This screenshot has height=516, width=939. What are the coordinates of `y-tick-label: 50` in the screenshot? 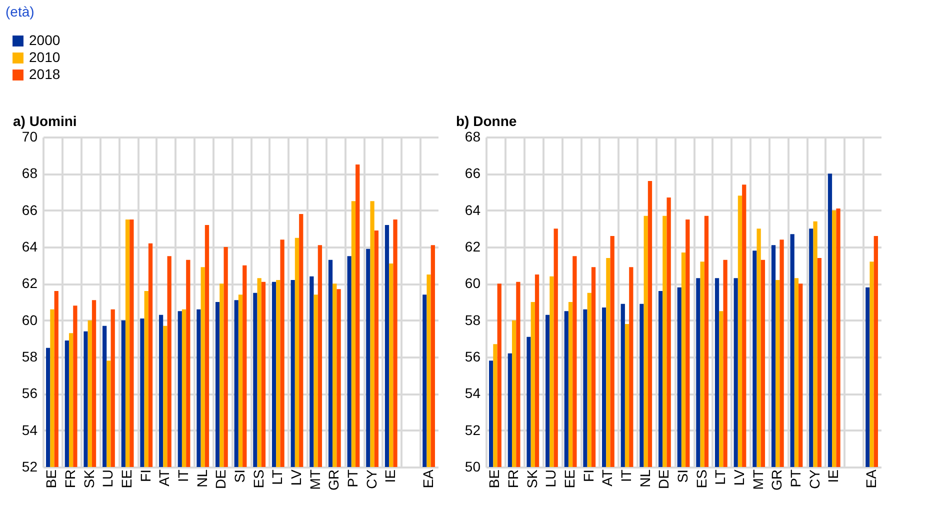 It's located at (472, 466).